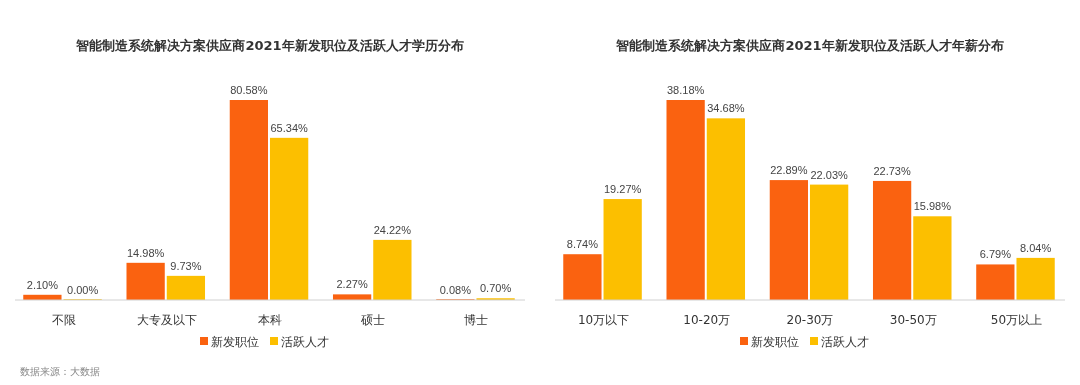 The height and width of the screenshot is (385, 1080). What do you see at coordinates (373, 320) in the screenshot?
I see `x-tick-label: 硕士` at bounding box center [373, 320].